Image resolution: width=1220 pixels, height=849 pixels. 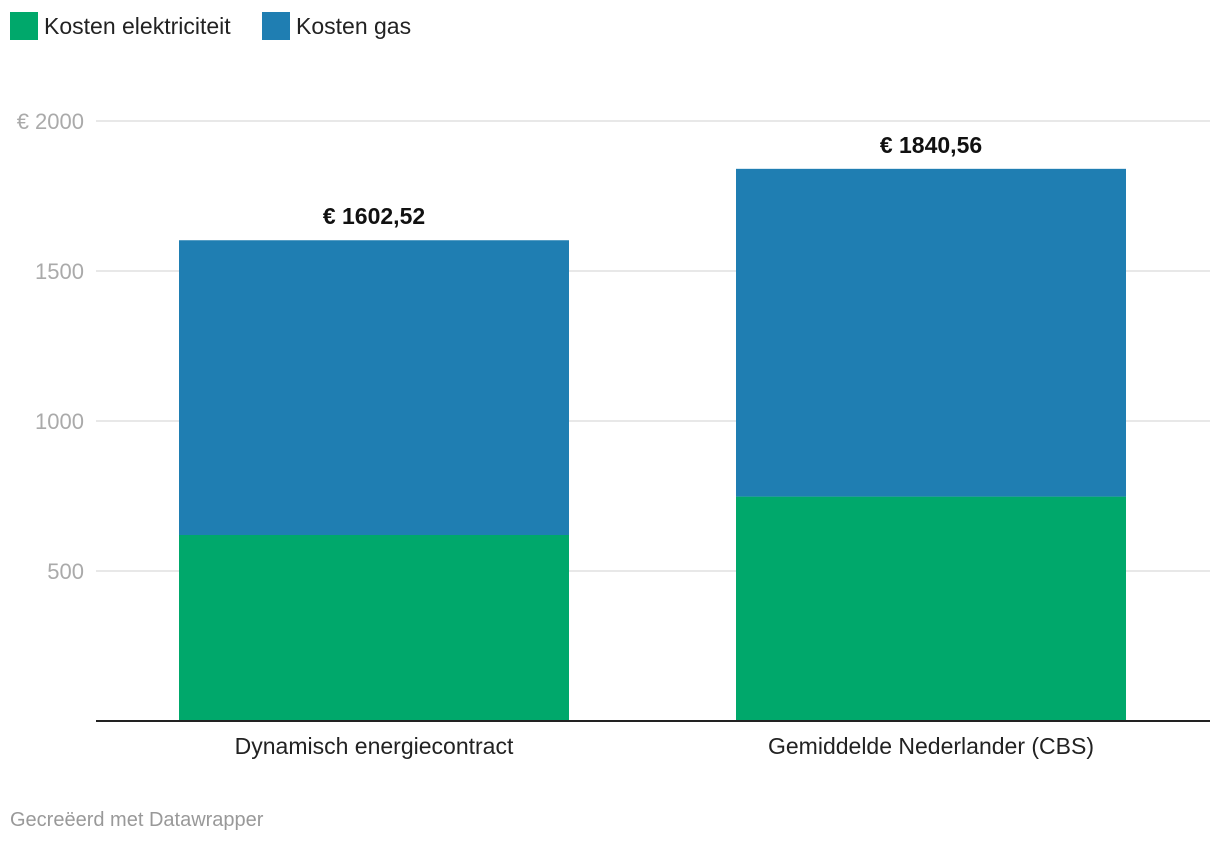 I want to click on total-label-0: € 1602,52, so click(x=374, y=216).